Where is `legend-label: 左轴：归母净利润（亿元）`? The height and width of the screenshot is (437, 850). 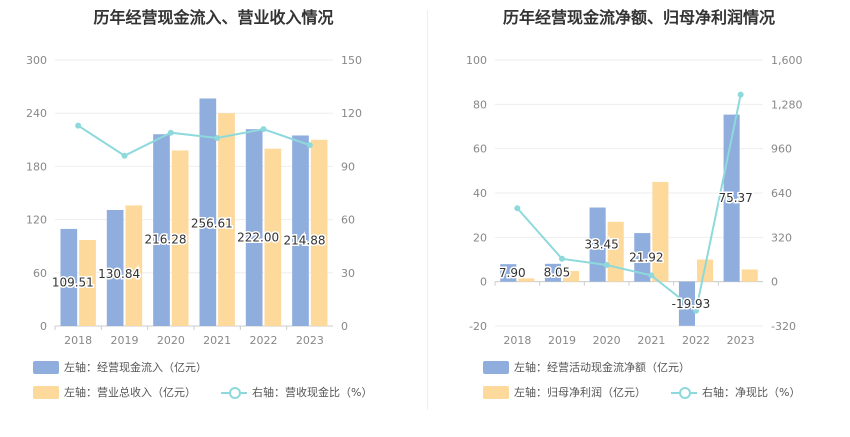 legend-label: 左轴：归母净利润（亿元） is located at coordinates (580, 392).